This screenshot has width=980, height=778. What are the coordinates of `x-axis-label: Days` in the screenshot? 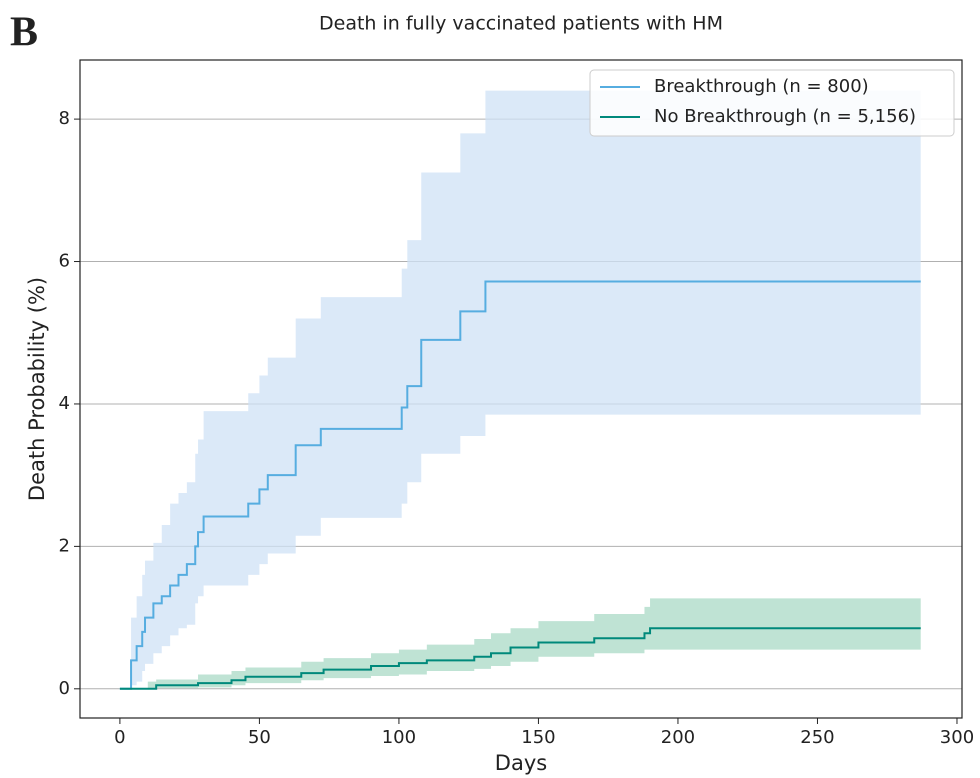 It's located at (521, 763).